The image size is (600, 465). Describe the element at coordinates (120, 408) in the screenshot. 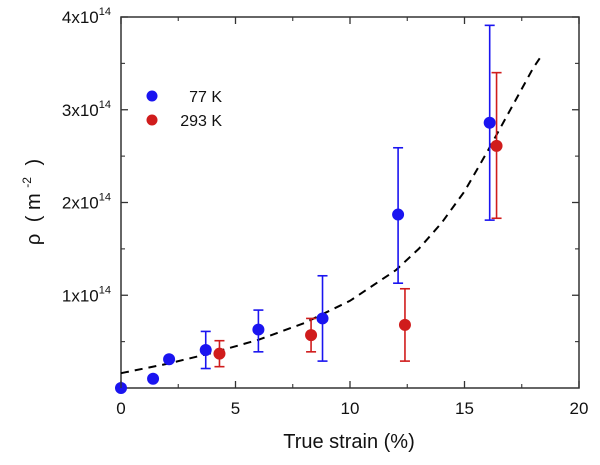

I see `x-tick-label: 0` at that location.